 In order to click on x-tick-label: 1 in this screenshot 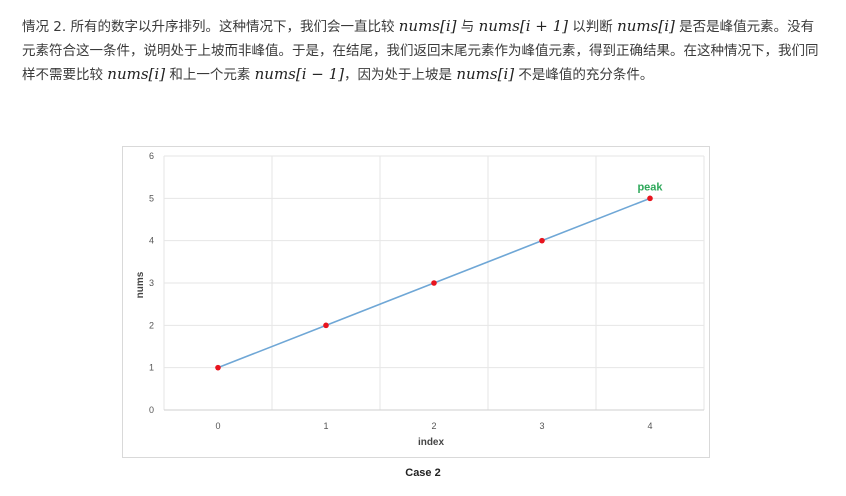, I will do `click(325, 426)`.